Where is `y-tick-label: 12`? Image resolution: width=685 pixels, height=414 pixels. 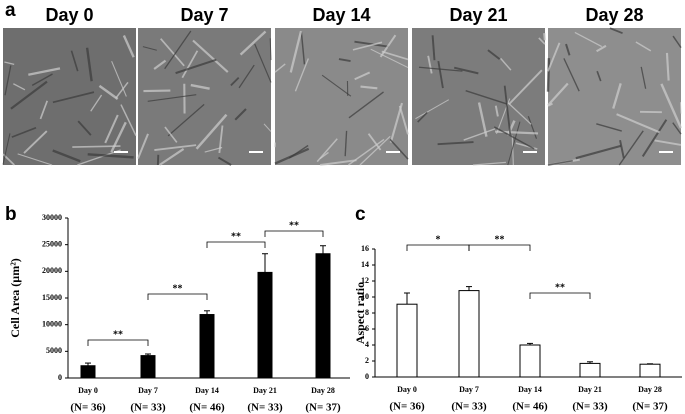
y-tick-label: 12 is located at coordinates (365, 280).